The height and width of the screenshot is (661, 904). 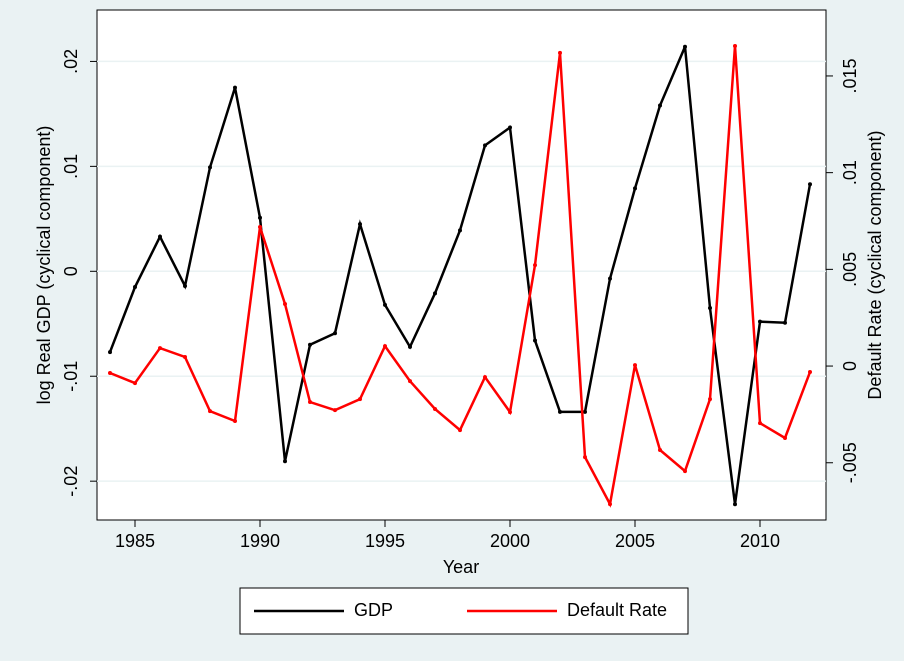 What do you see at coordinates (635, 541) in the screenshot?
I see `x-tick-label: 2005` at bounding box center [635, 541].